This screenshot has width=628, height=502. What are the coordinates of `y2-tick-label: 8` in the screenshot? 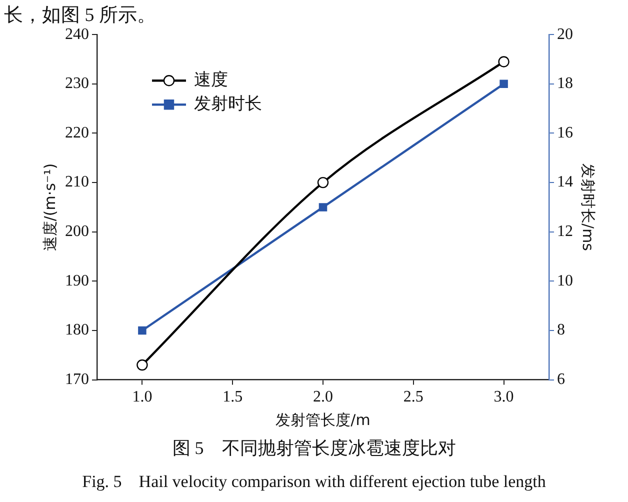 It's located at (561, 330).